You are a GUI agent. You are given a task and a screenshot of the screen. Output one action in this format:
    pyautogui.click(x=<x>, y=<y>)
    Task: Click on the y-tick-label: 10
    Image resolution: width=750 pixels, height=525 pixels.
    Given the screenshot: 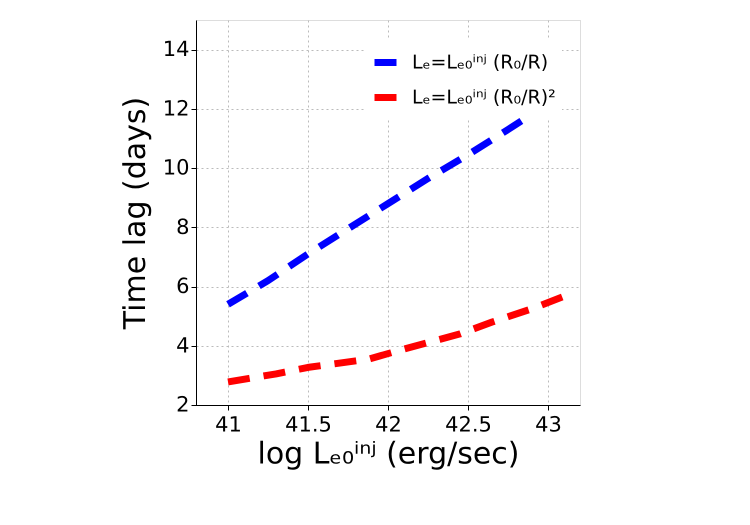 What is the action you would take?
    pyautogui.click(x=176, y=168)
    